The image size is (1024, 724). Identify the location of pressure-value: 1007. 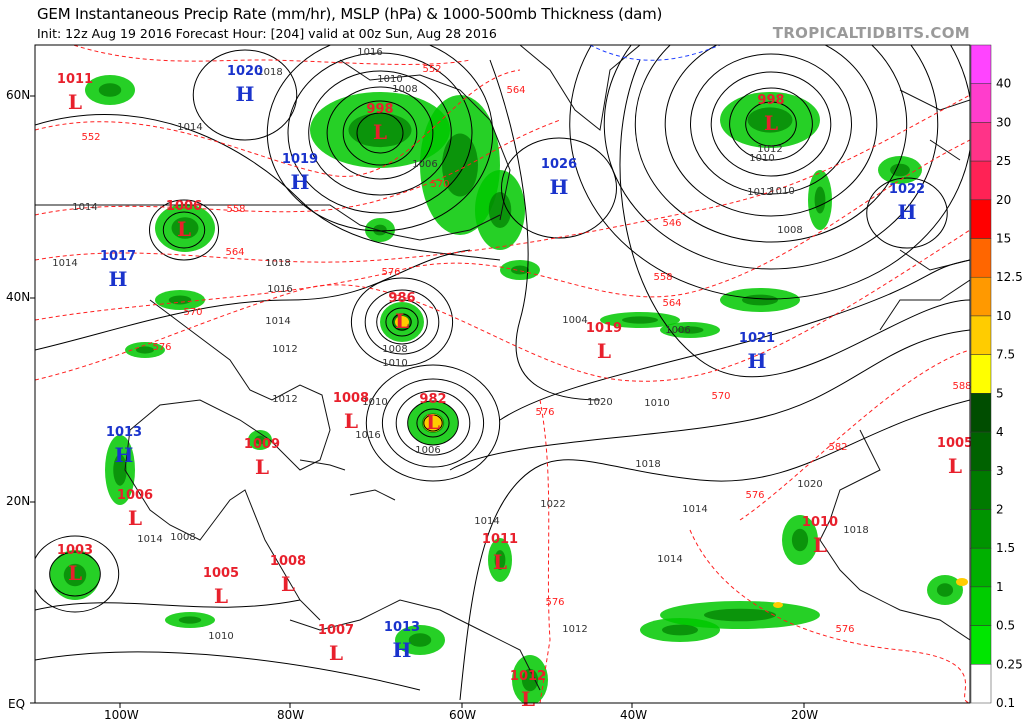
(336, 630).